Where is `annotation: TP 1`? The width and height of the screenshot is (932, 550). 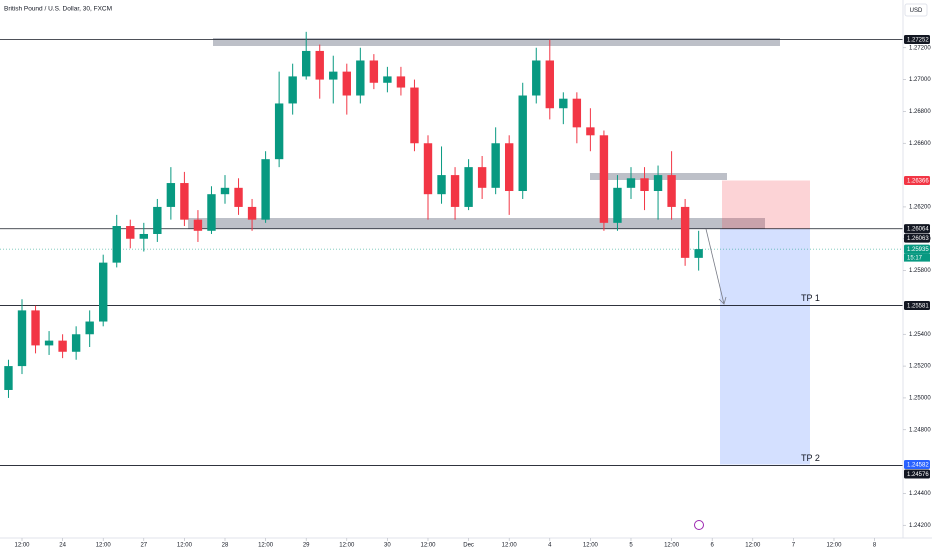 annotation: TP 1 is located at coordinates (810, 298).